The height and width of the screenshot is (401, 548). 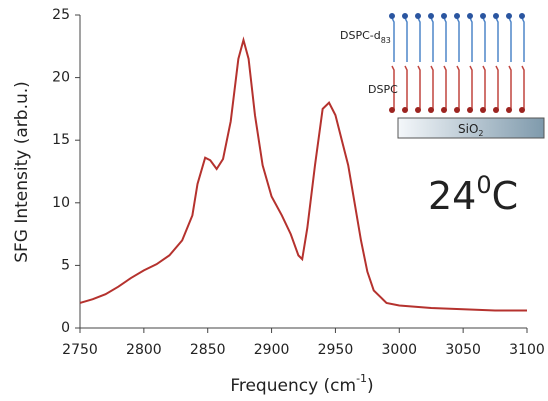 I want to click on y-axis-label: SFG Intensity (arb.u.), so click(x=22, y=172).